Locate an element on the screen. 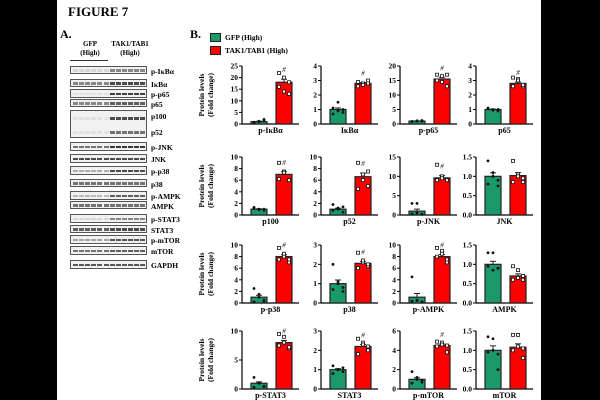 This screenshot has width=600, height=400. blot-label: GAPDH is located at coordinates (165, 265).